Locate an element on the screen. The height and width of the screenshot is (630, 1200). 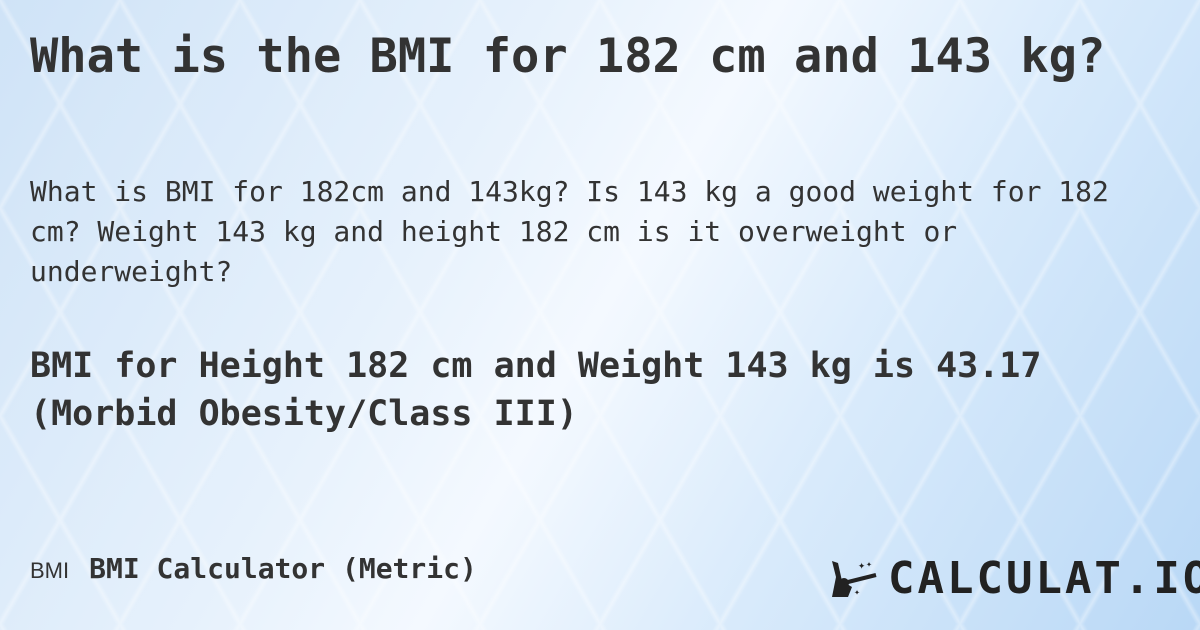
calculat-io-logo: ✦ ✦ ✦ CALCULAT.IO is located at coordinates (1014, 579).